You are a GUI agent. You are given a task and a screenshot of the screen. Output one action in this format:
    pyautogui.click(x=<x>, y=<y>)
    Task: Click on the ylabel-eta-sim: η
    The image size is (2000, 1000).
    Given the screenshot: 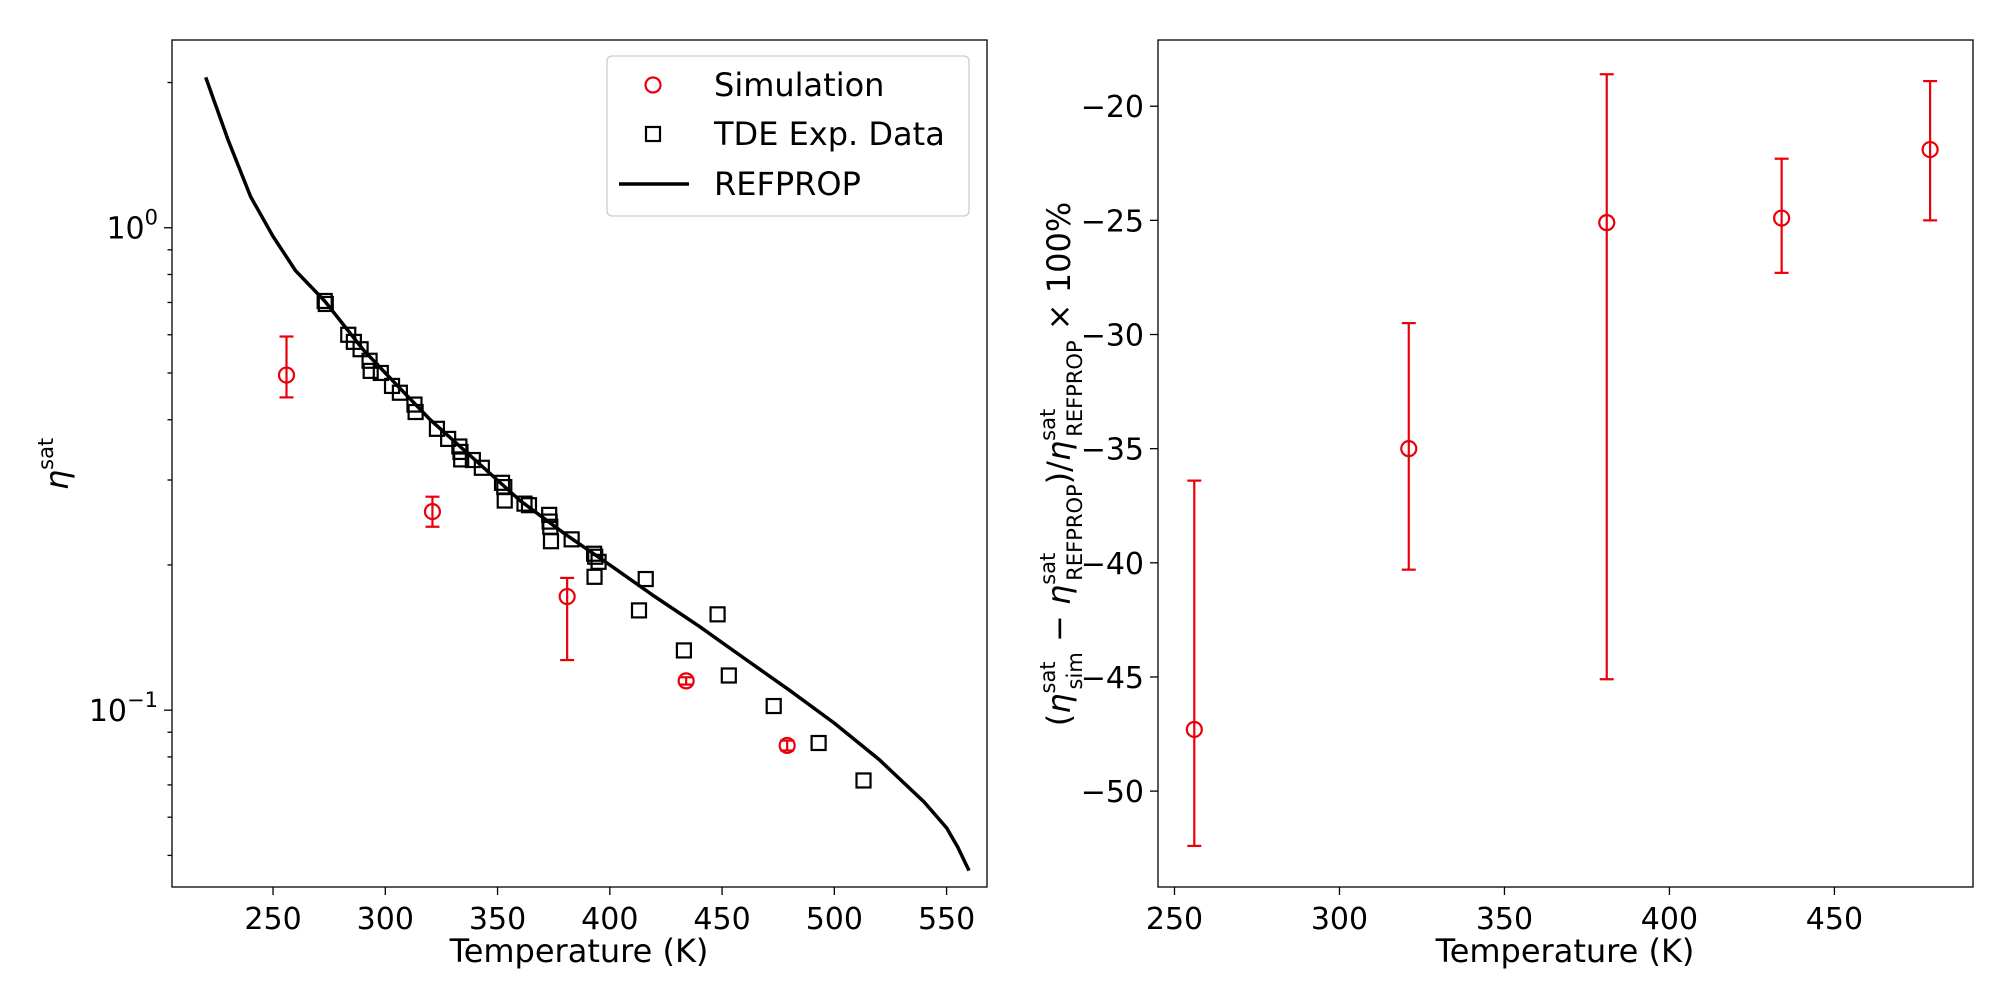 What is the action you would take?
    pyautogui.click(x=1059, y=704)
    